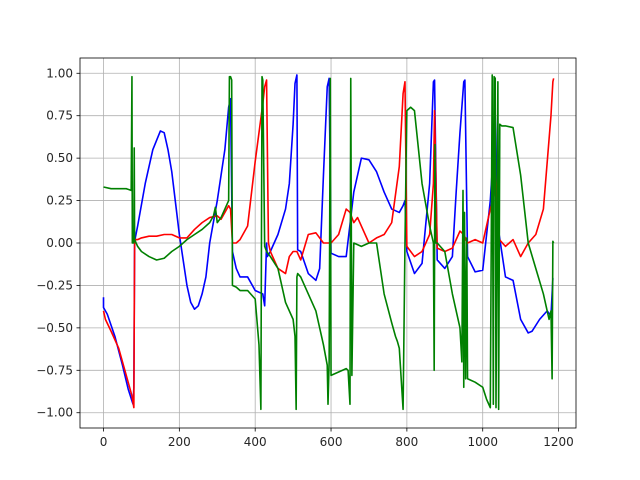  I want to click on x-tick-label: 200, so click(179, 442).